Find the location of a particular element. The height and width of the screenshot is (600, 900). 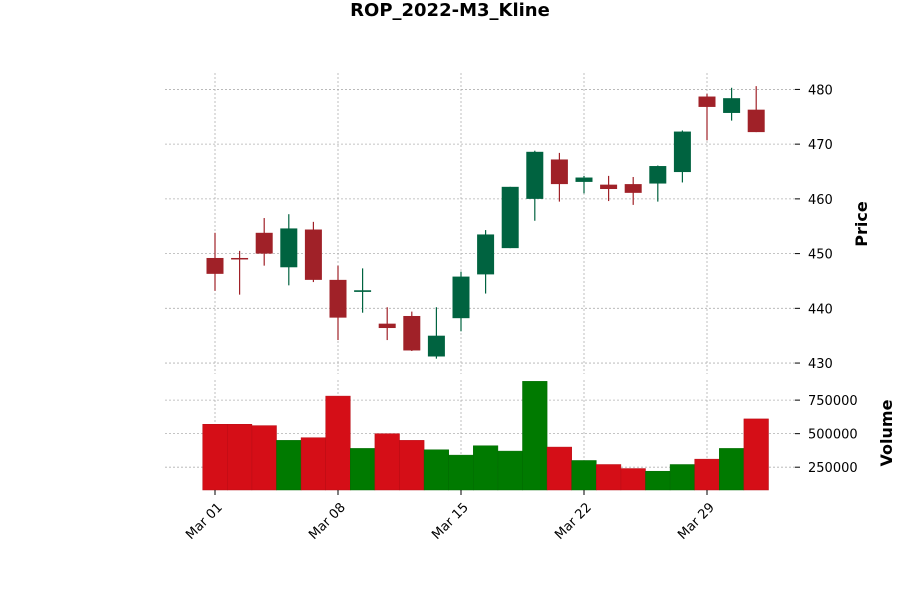

price-tick-label: 430 is located at coordinates (820, 364).